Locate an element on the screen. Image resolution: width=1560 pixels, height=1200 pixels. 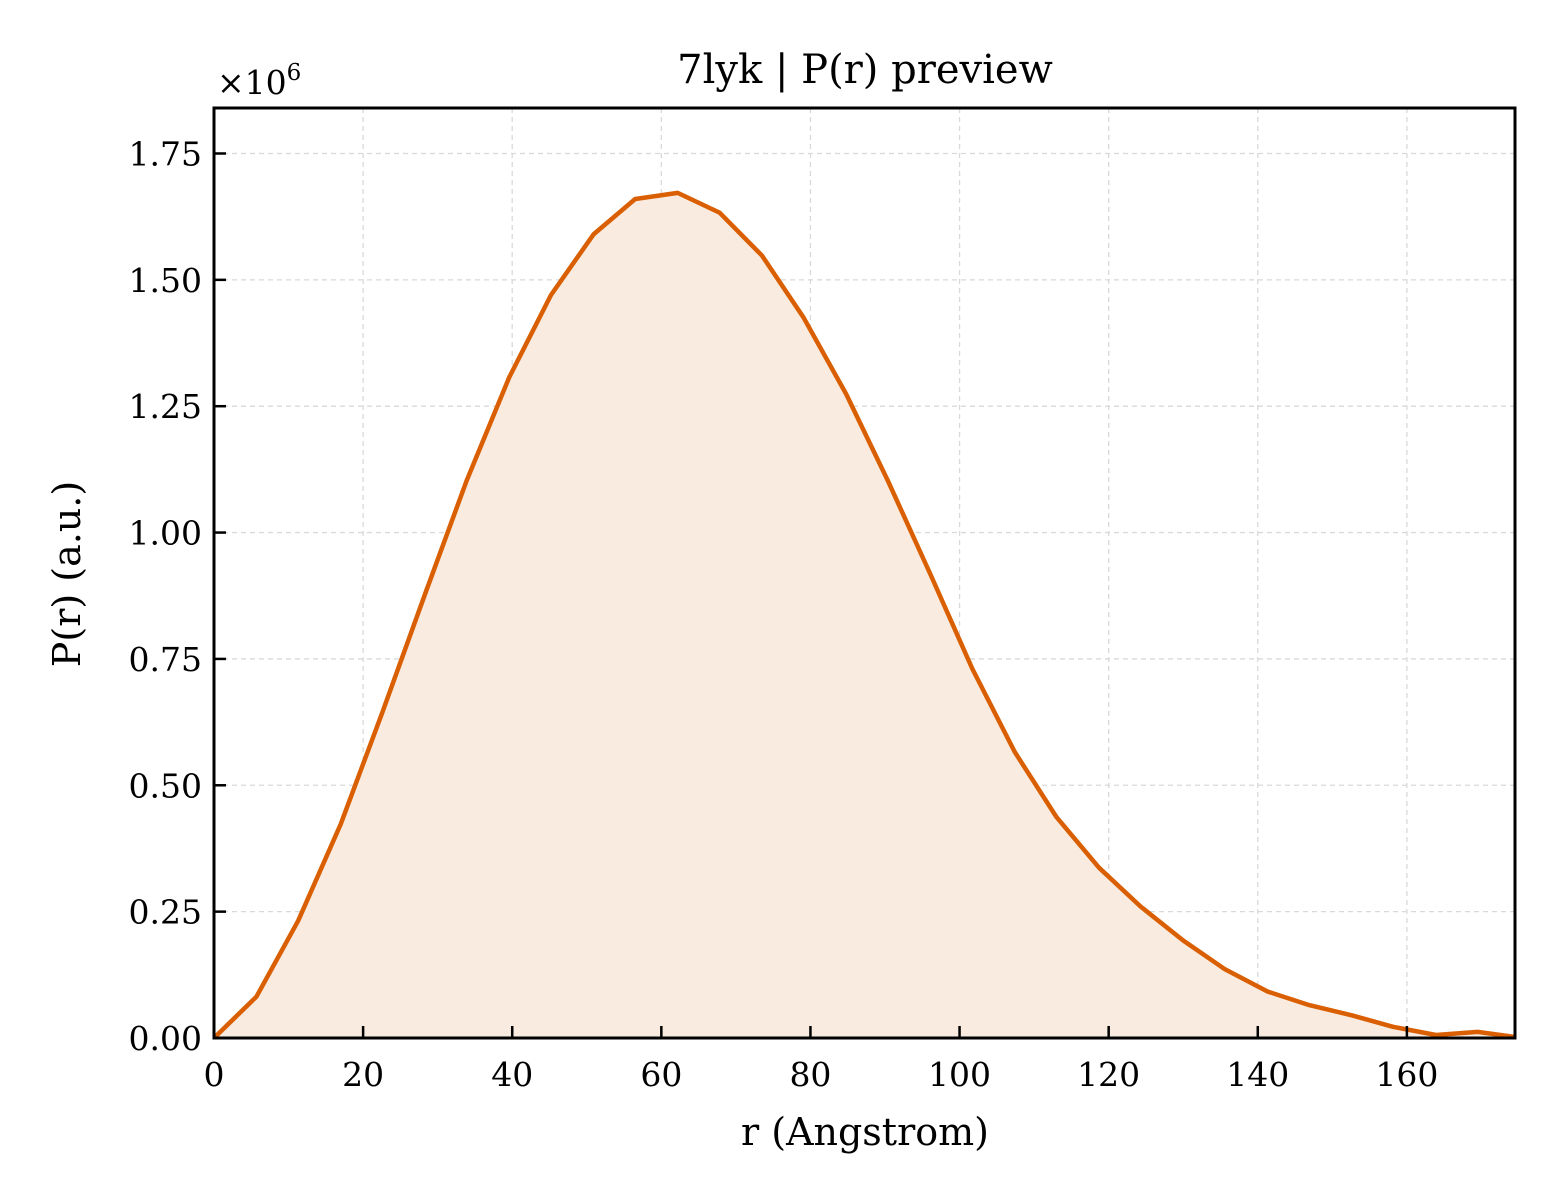
y-multiplier-base: ×10 is located at coordinates (252, 82).